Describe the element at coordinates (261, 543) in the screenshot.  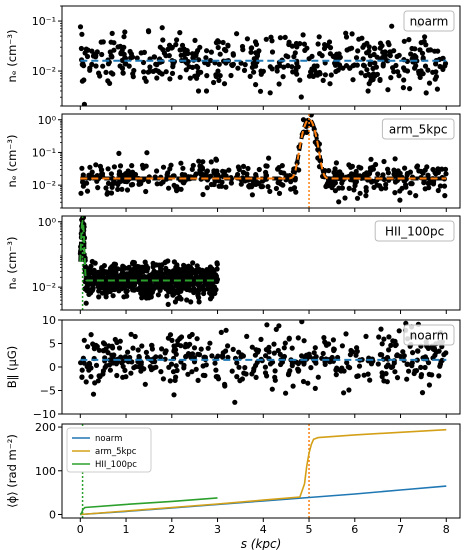
I see `x-axis-label: s (kpc)` at that location.